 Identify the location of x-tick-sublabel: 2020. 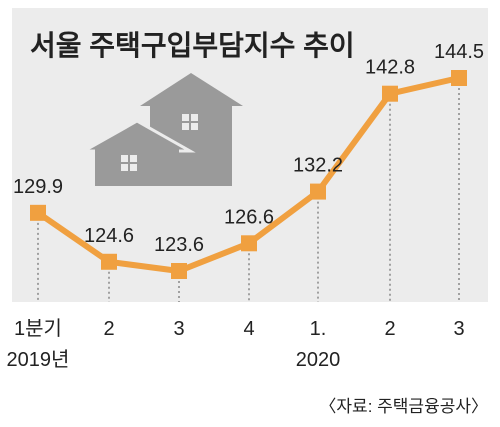
(318, 360).